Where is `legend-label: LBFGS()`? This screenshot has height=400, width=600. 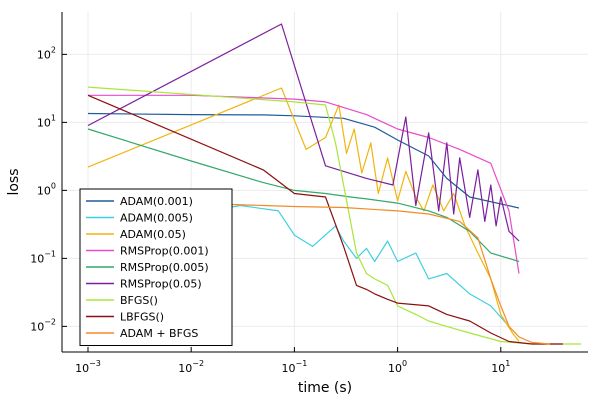 legend-label: LBFGS() is located at coordinates (142, 317).